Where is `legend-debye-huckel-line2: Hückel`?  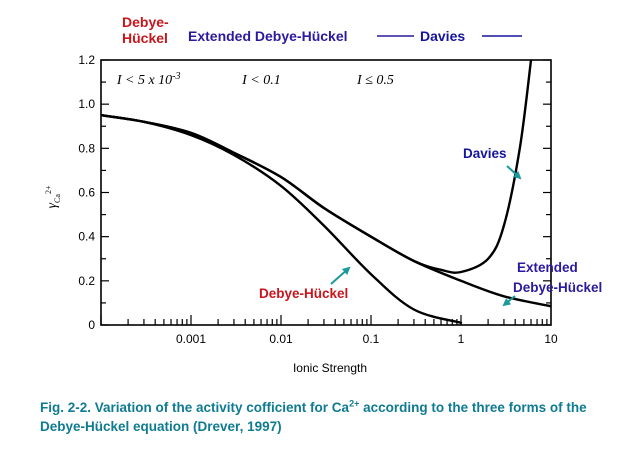 legend-debye-huckel-line2: Hückel is located at coordinates (145, 38).